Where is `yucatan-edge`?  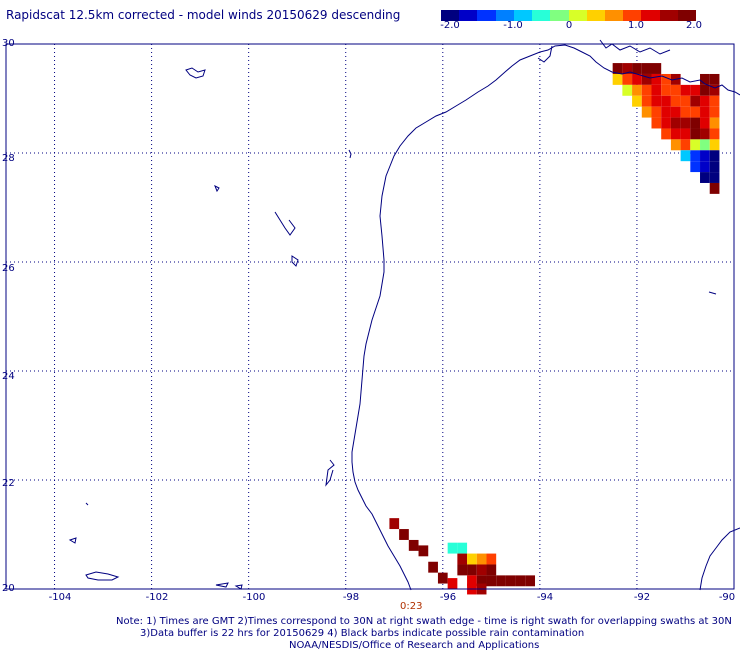
yucatan-edge is located at coordinates (719, 559).